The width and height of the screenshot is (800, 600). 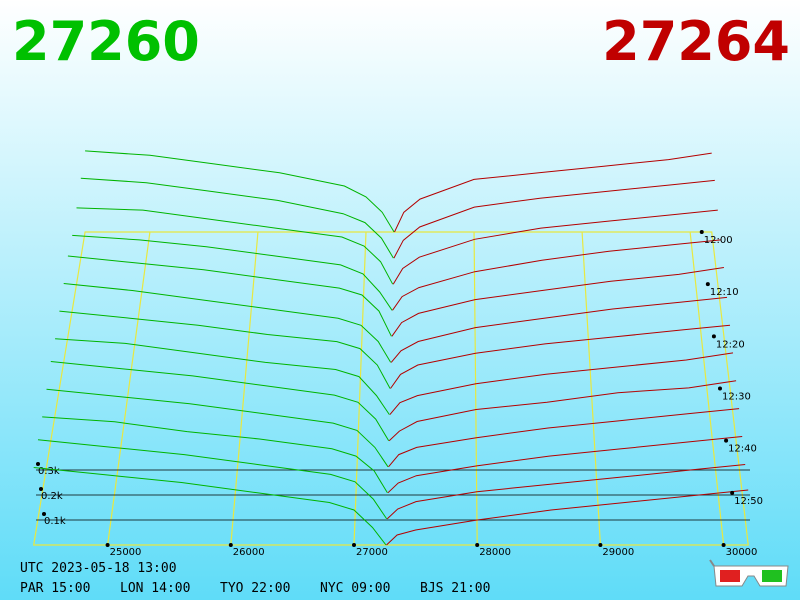 What do you see at coordinates (736, 397) in the screenshot?
I see `time-tick-label: 12:30` at bounding box center [736, 397].